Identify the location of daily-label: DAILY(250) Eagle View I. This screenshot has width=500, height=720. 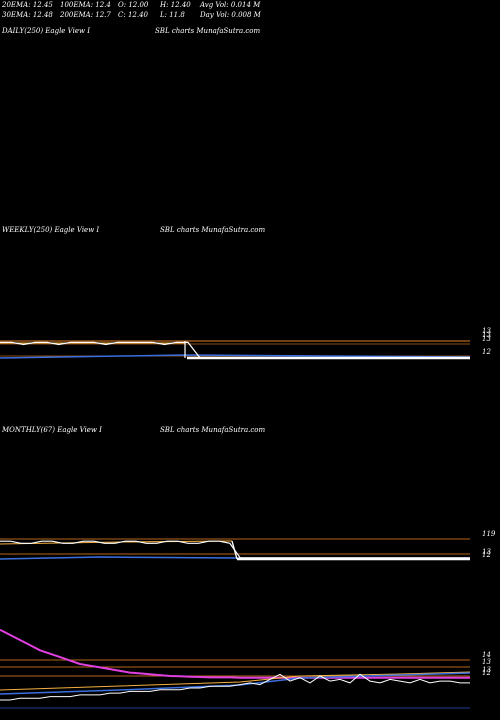
(46, 31).